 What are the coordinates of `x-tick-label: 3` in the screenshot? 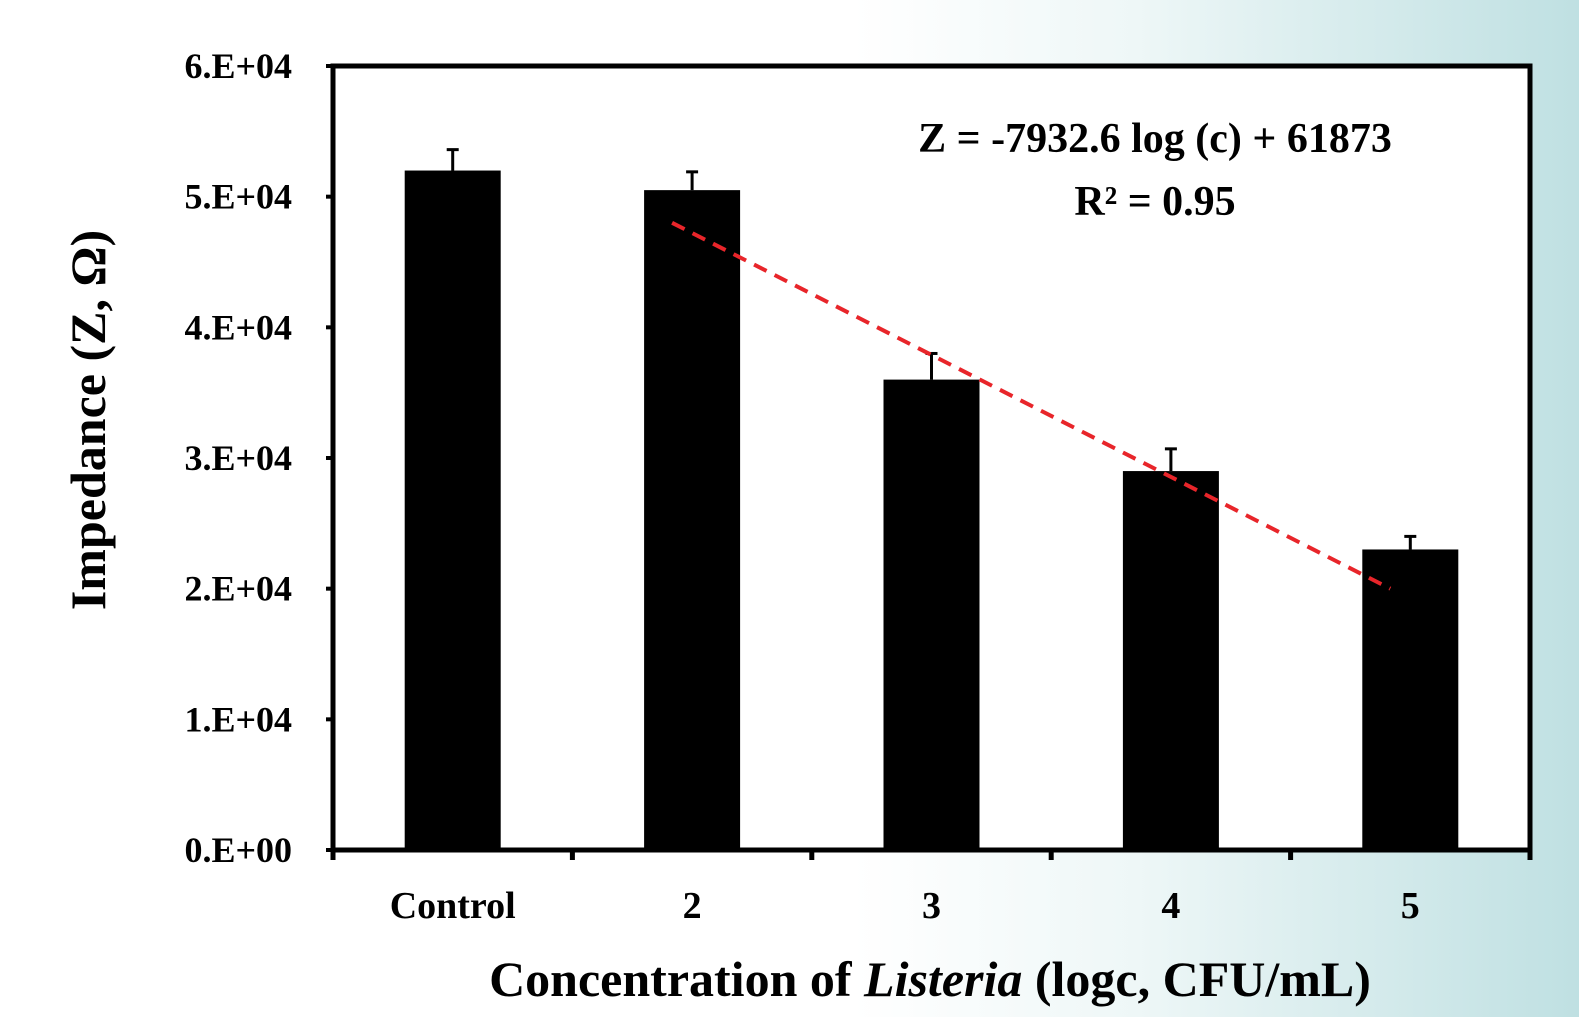 It's located at (931, 906).